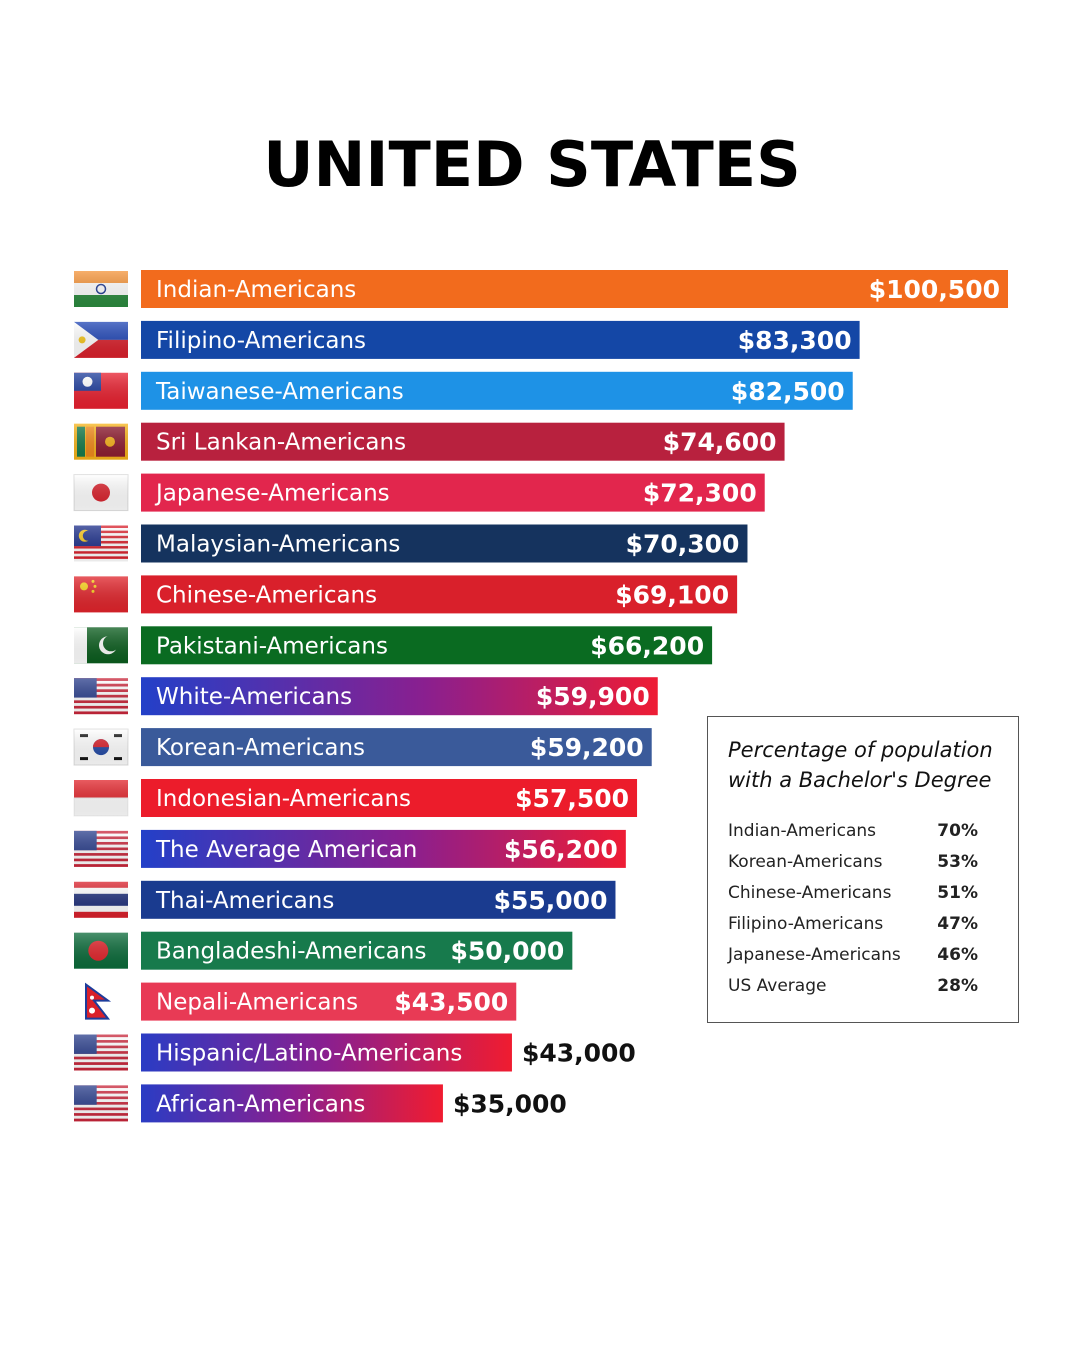  I want to click on legend-row-value: 51%, so click(957, 893).